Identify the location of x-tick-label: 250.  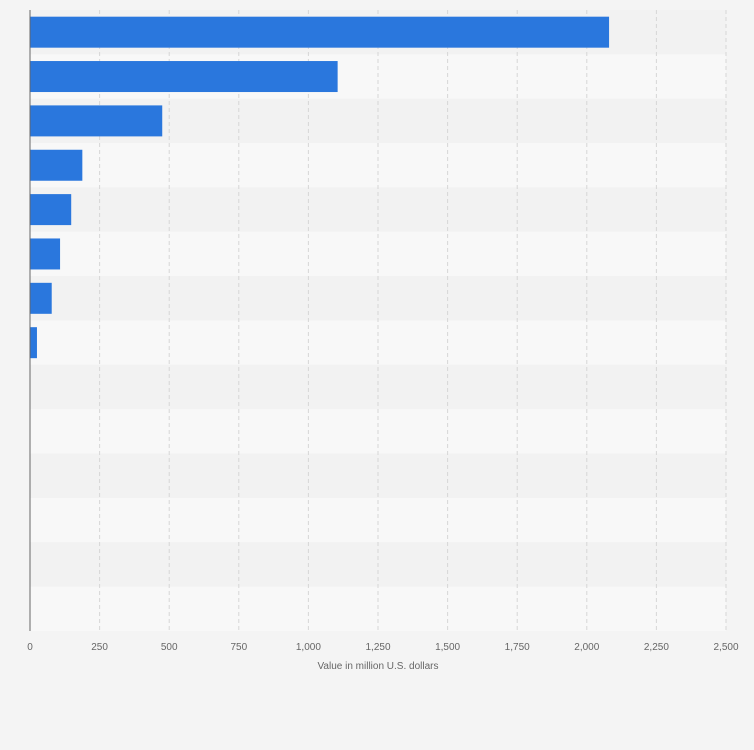
(99, 647).